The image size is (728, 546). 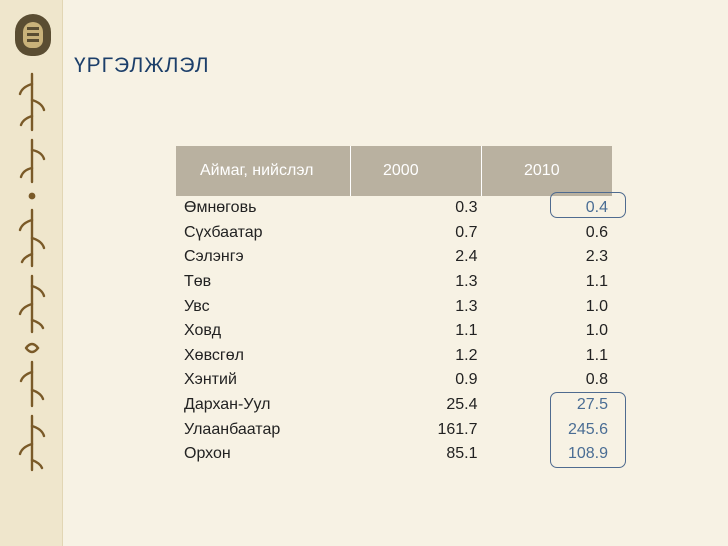 What do you see at coordinates (394, 257) in the screenshot?
I see `table-row: Сэлэнгэ 2.4 2.3` at bounding box center [394, 257].